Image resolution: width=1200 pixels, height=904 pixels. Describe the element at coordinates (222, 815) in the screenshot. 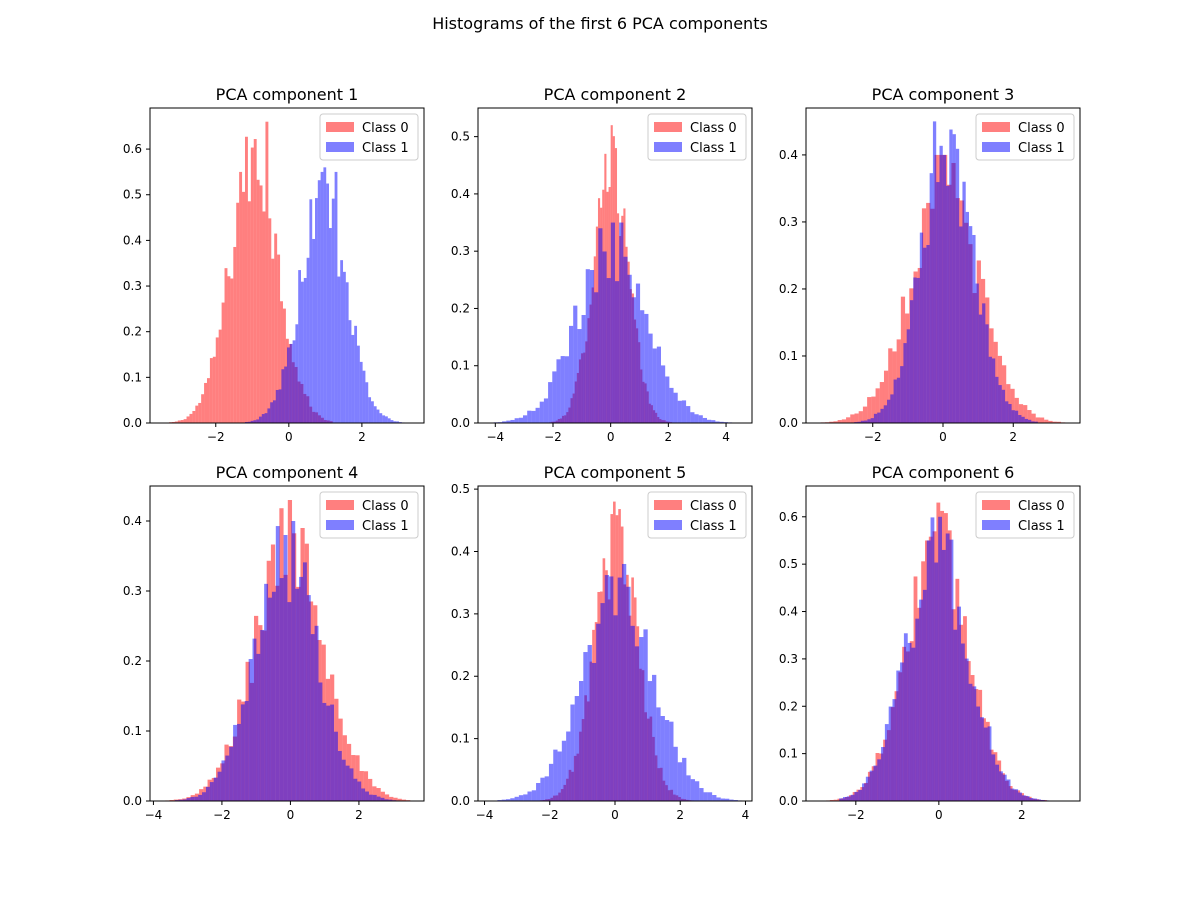

I see `x-tick-label: −2` at that location.